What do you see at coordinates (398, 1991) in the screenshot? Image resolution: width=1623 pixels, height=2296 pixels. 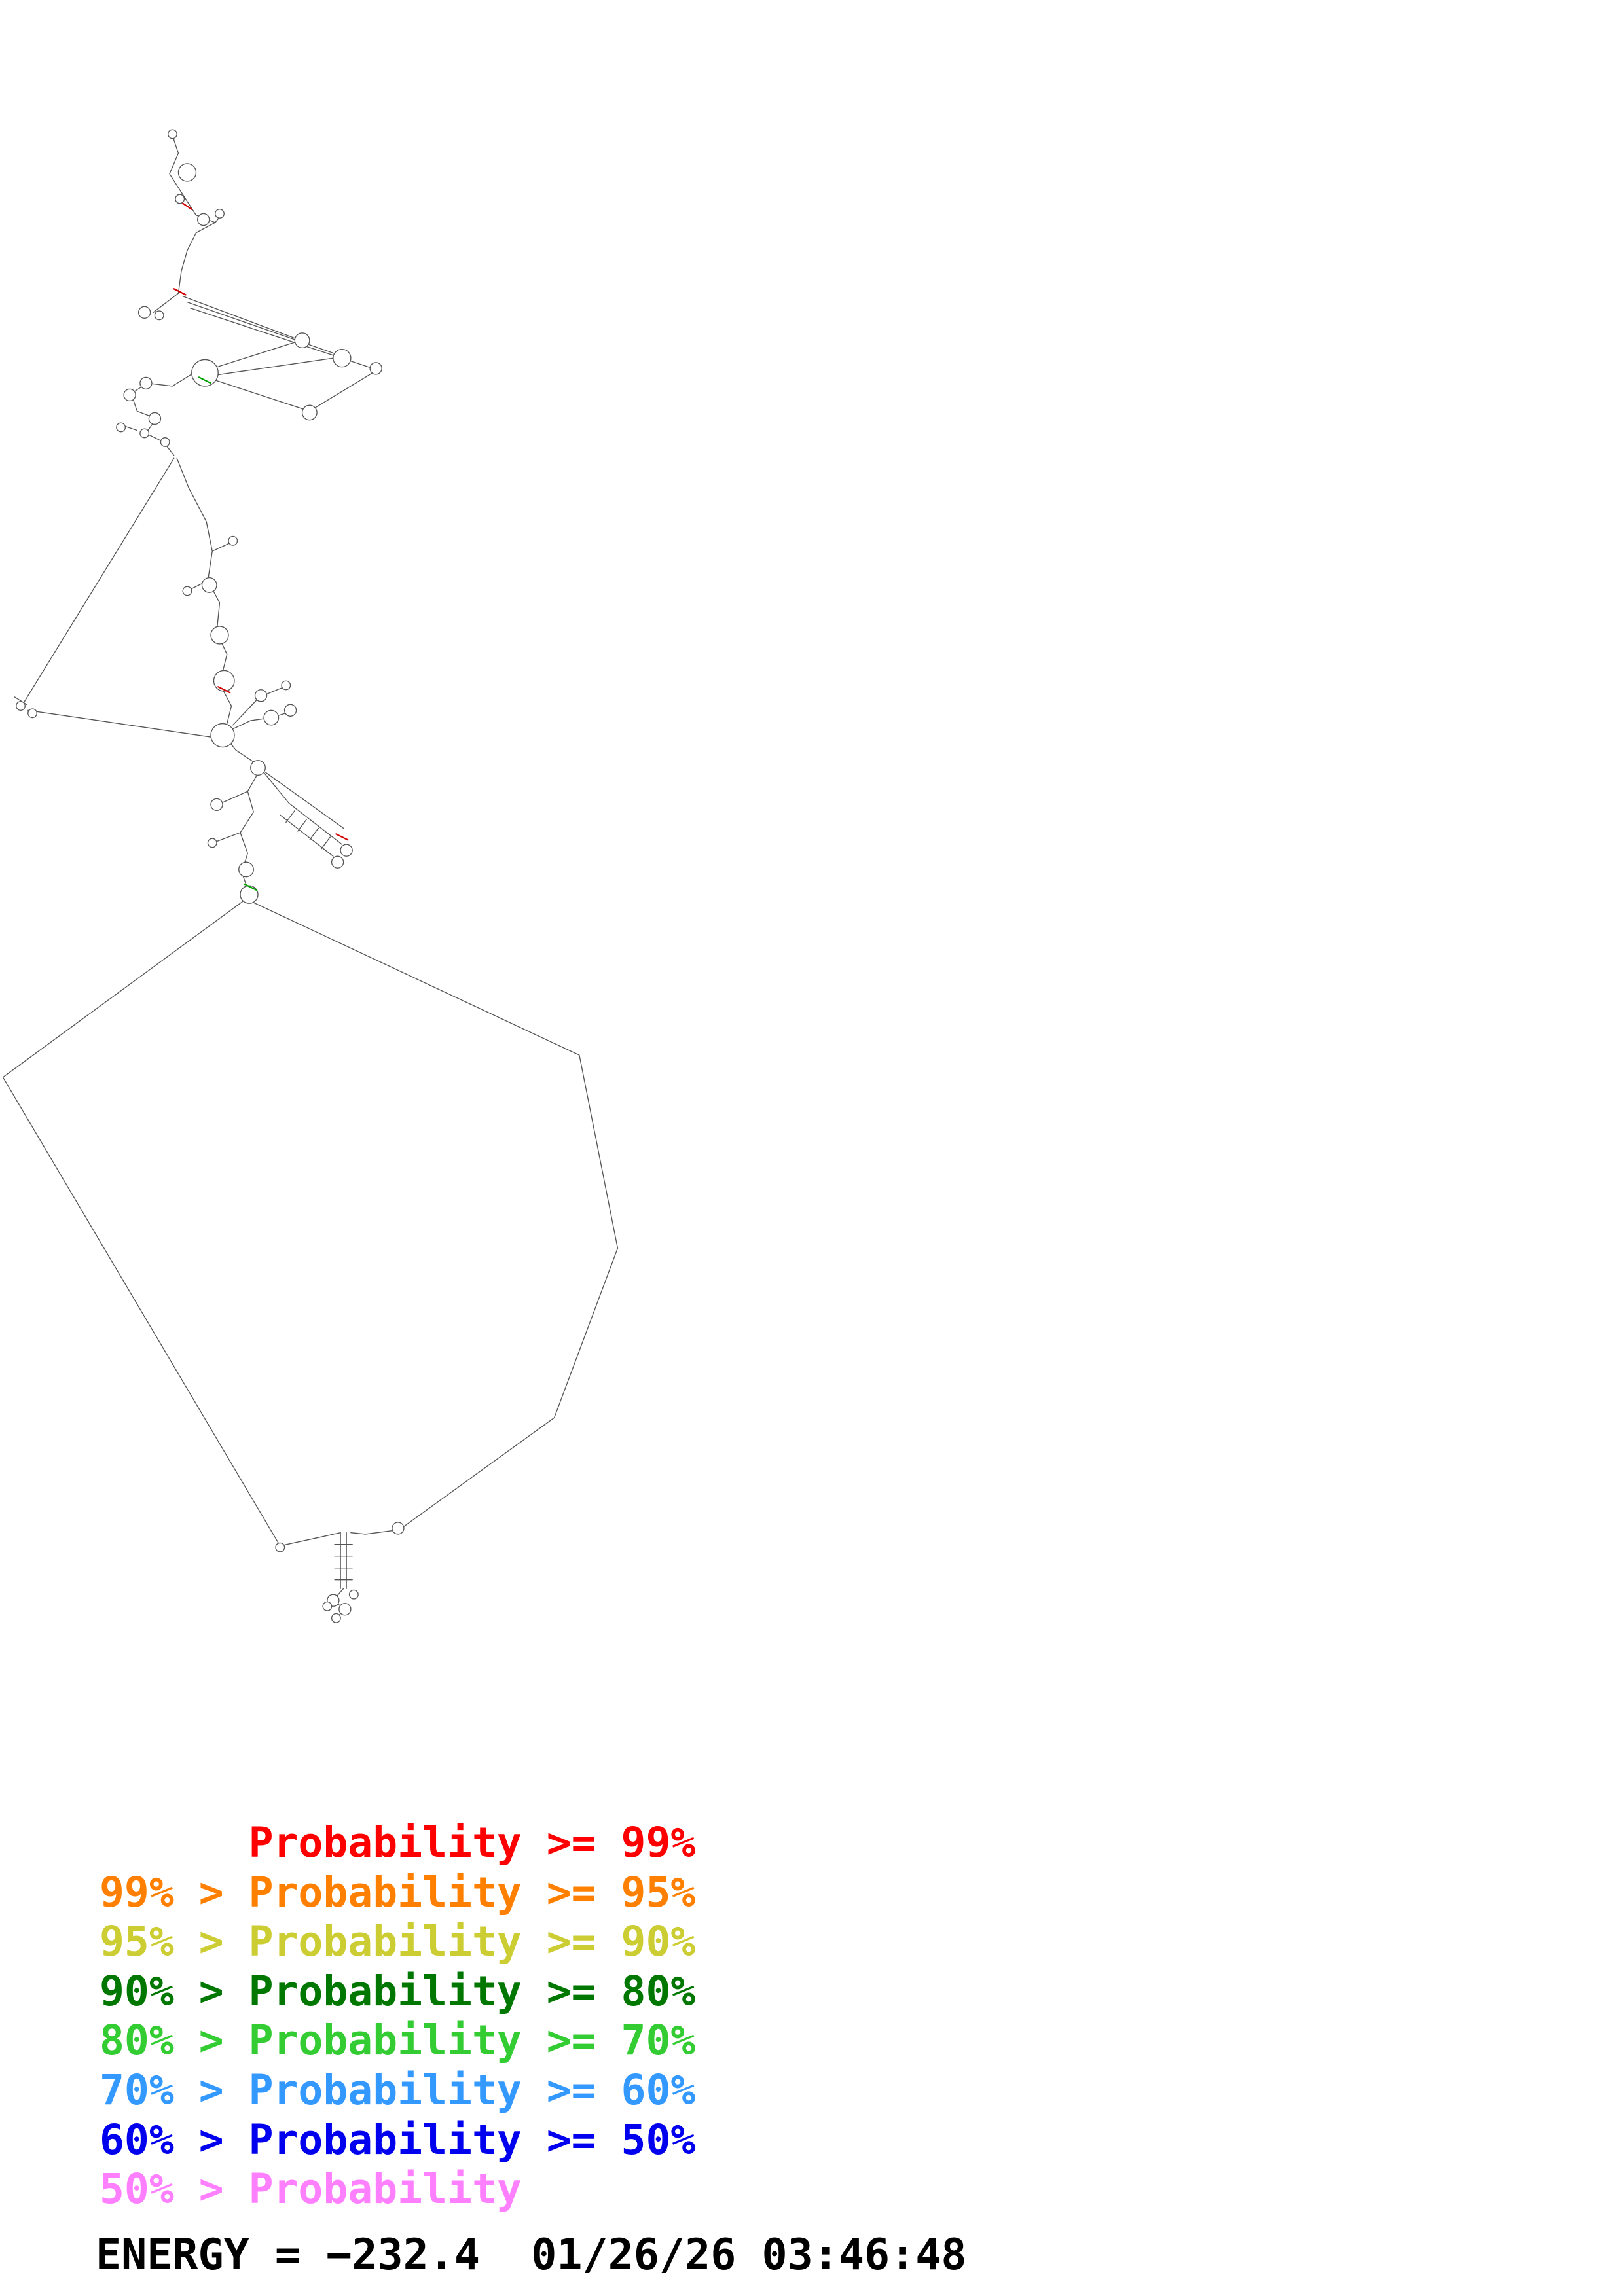 I see `legend-entry: 90% > Probability >= 80%` at bounding box center [398, 1991].